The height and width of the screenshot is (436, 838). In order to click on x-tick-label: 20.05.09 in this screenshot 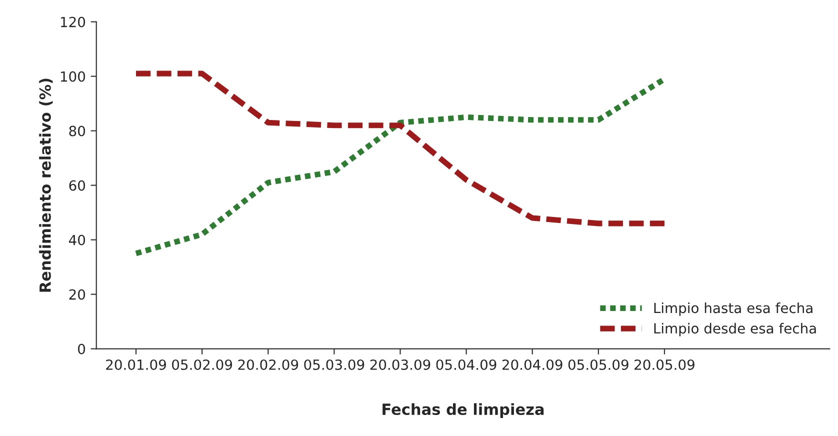, I will do `click(664, 364)`.